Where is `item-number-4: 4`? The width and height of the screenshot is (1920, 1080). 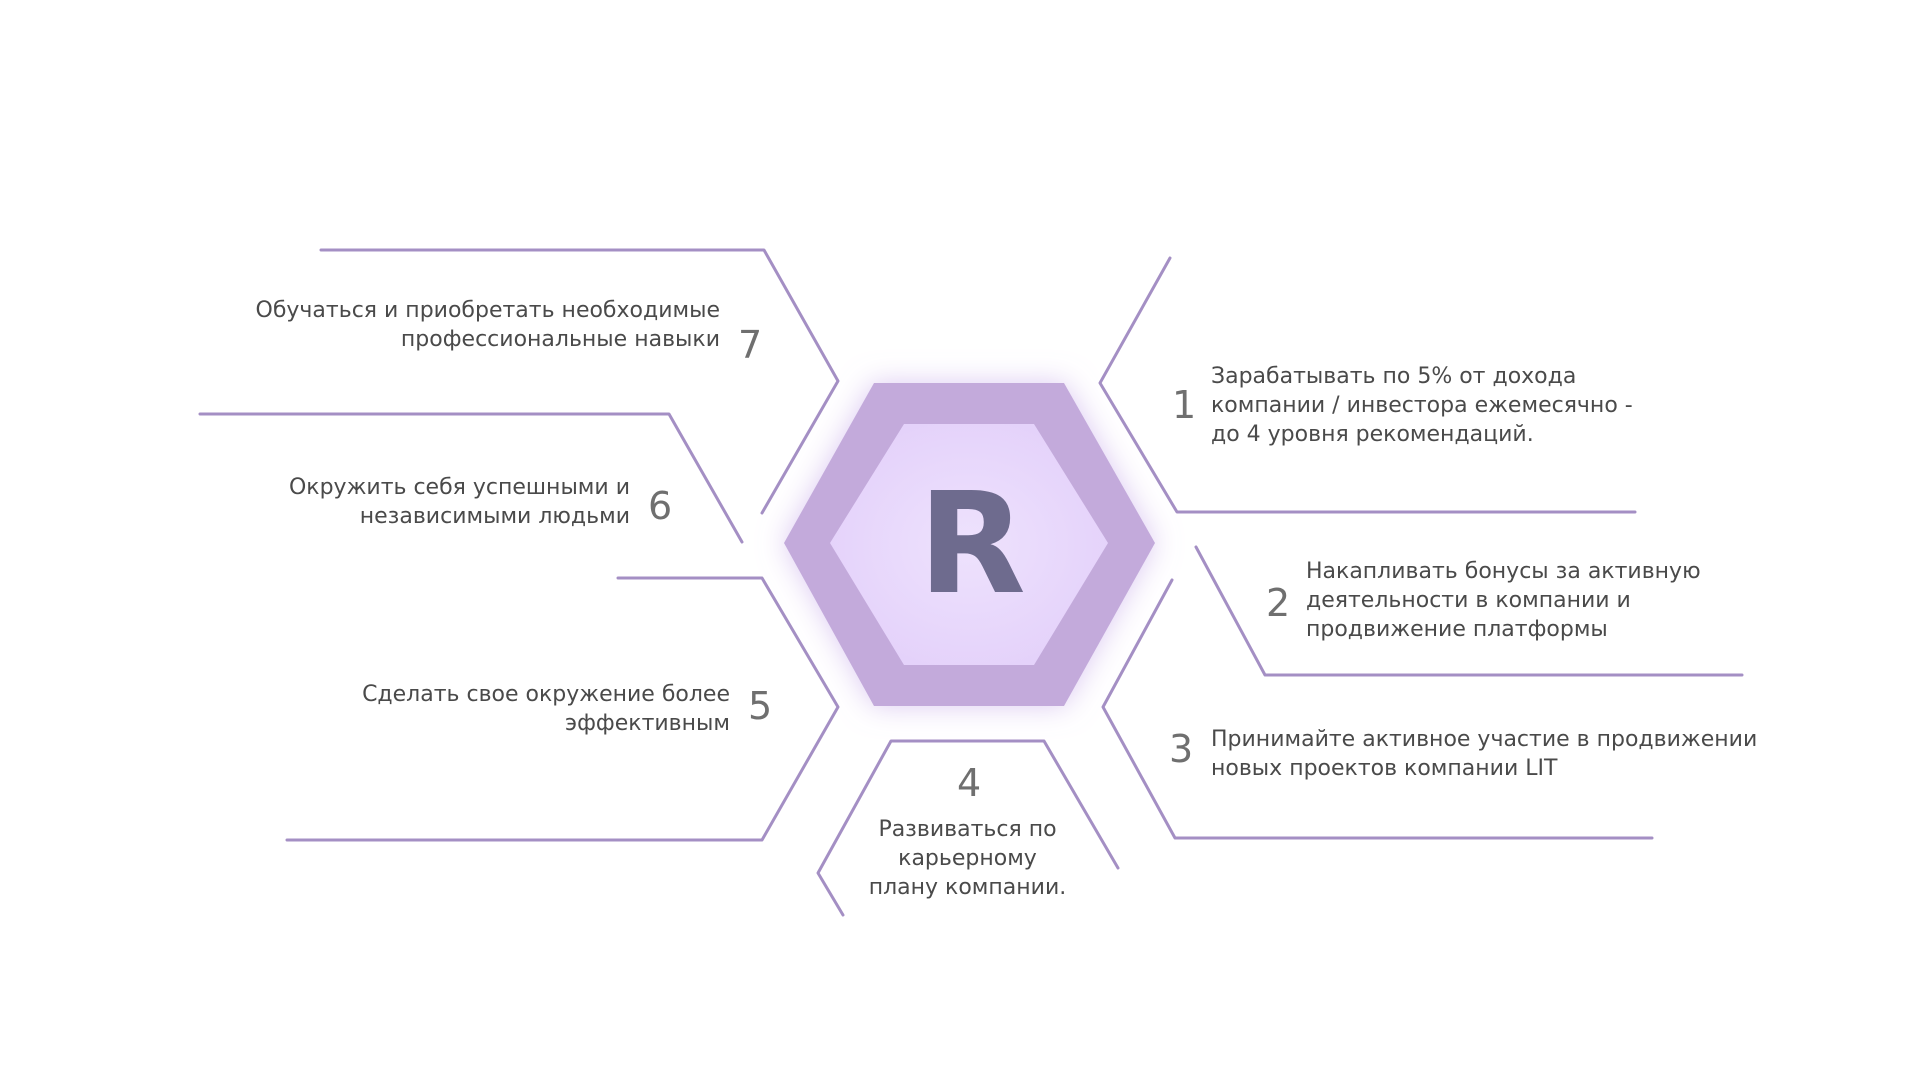
item-number-4: 4 is located at coordinates (969, 783).